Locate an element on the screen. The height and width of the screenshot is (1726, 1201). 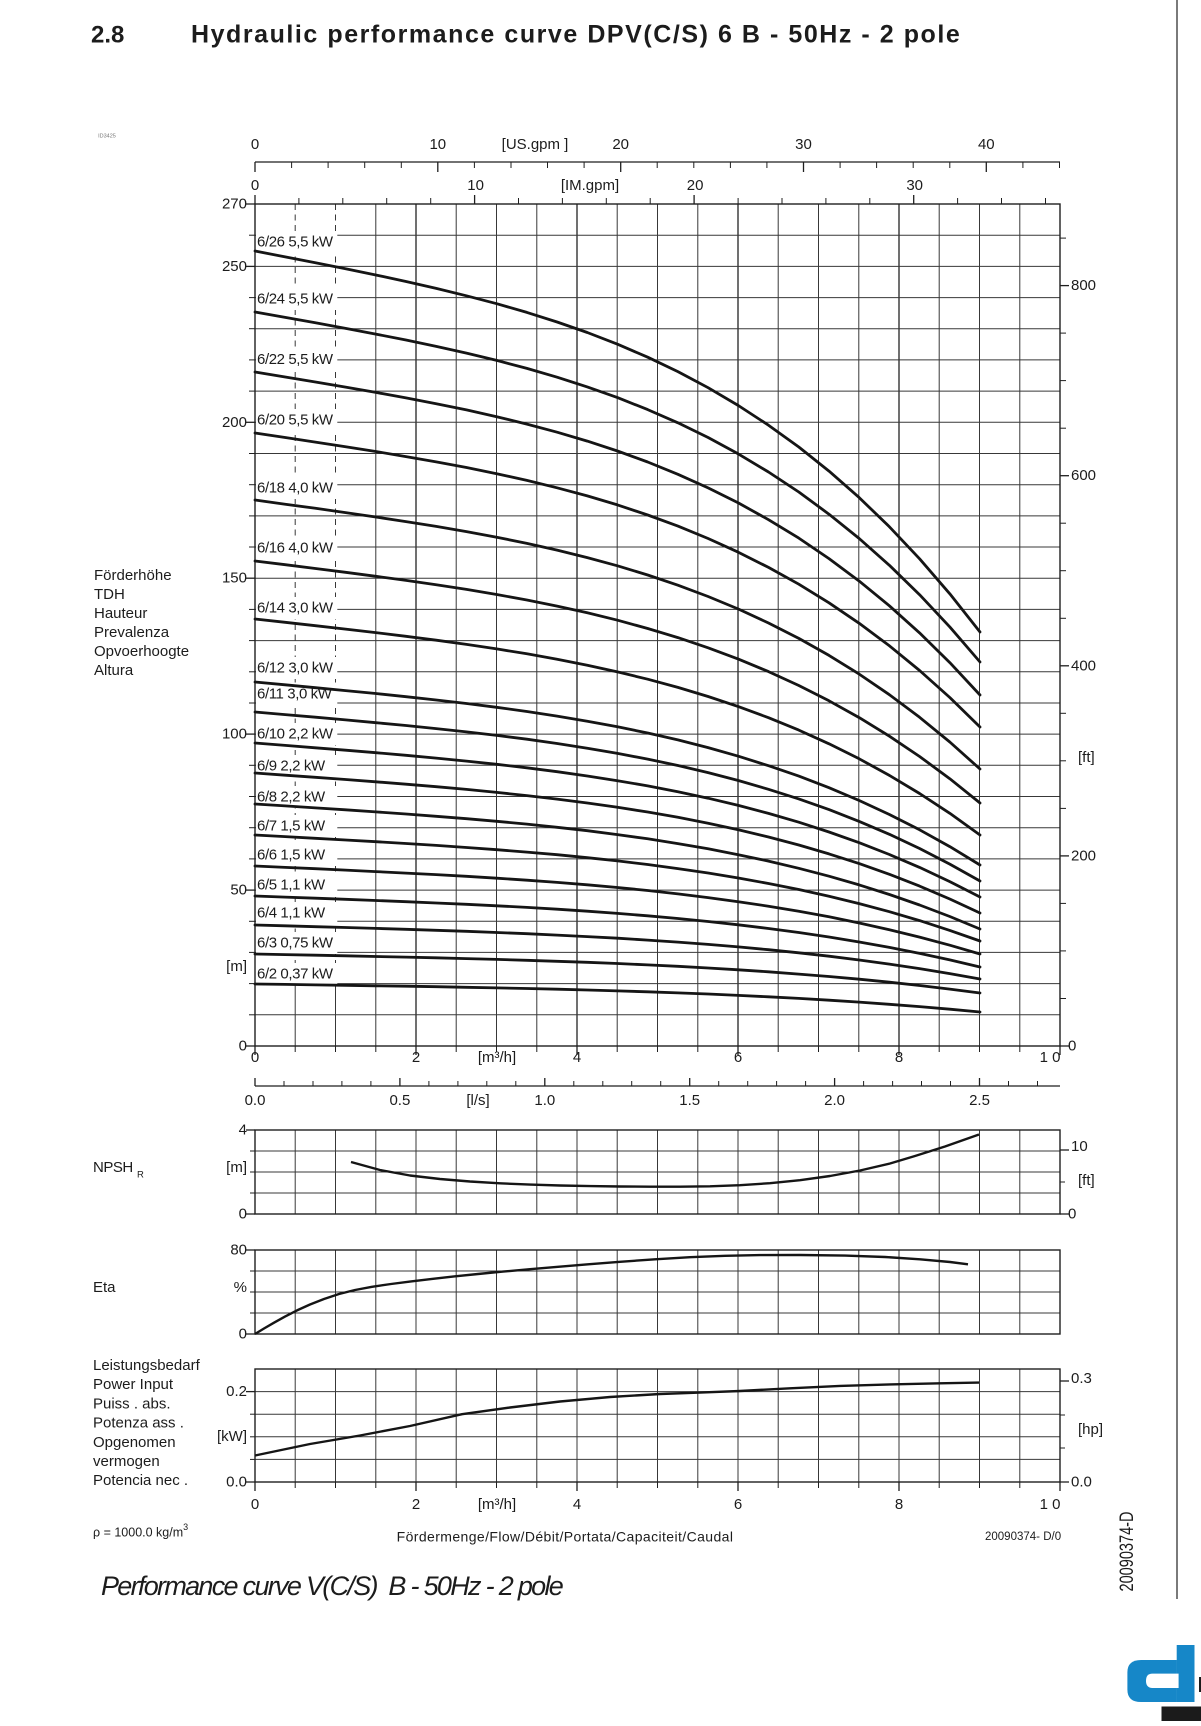
svg-text: Prevalenza is located at coordinates (132, 632).